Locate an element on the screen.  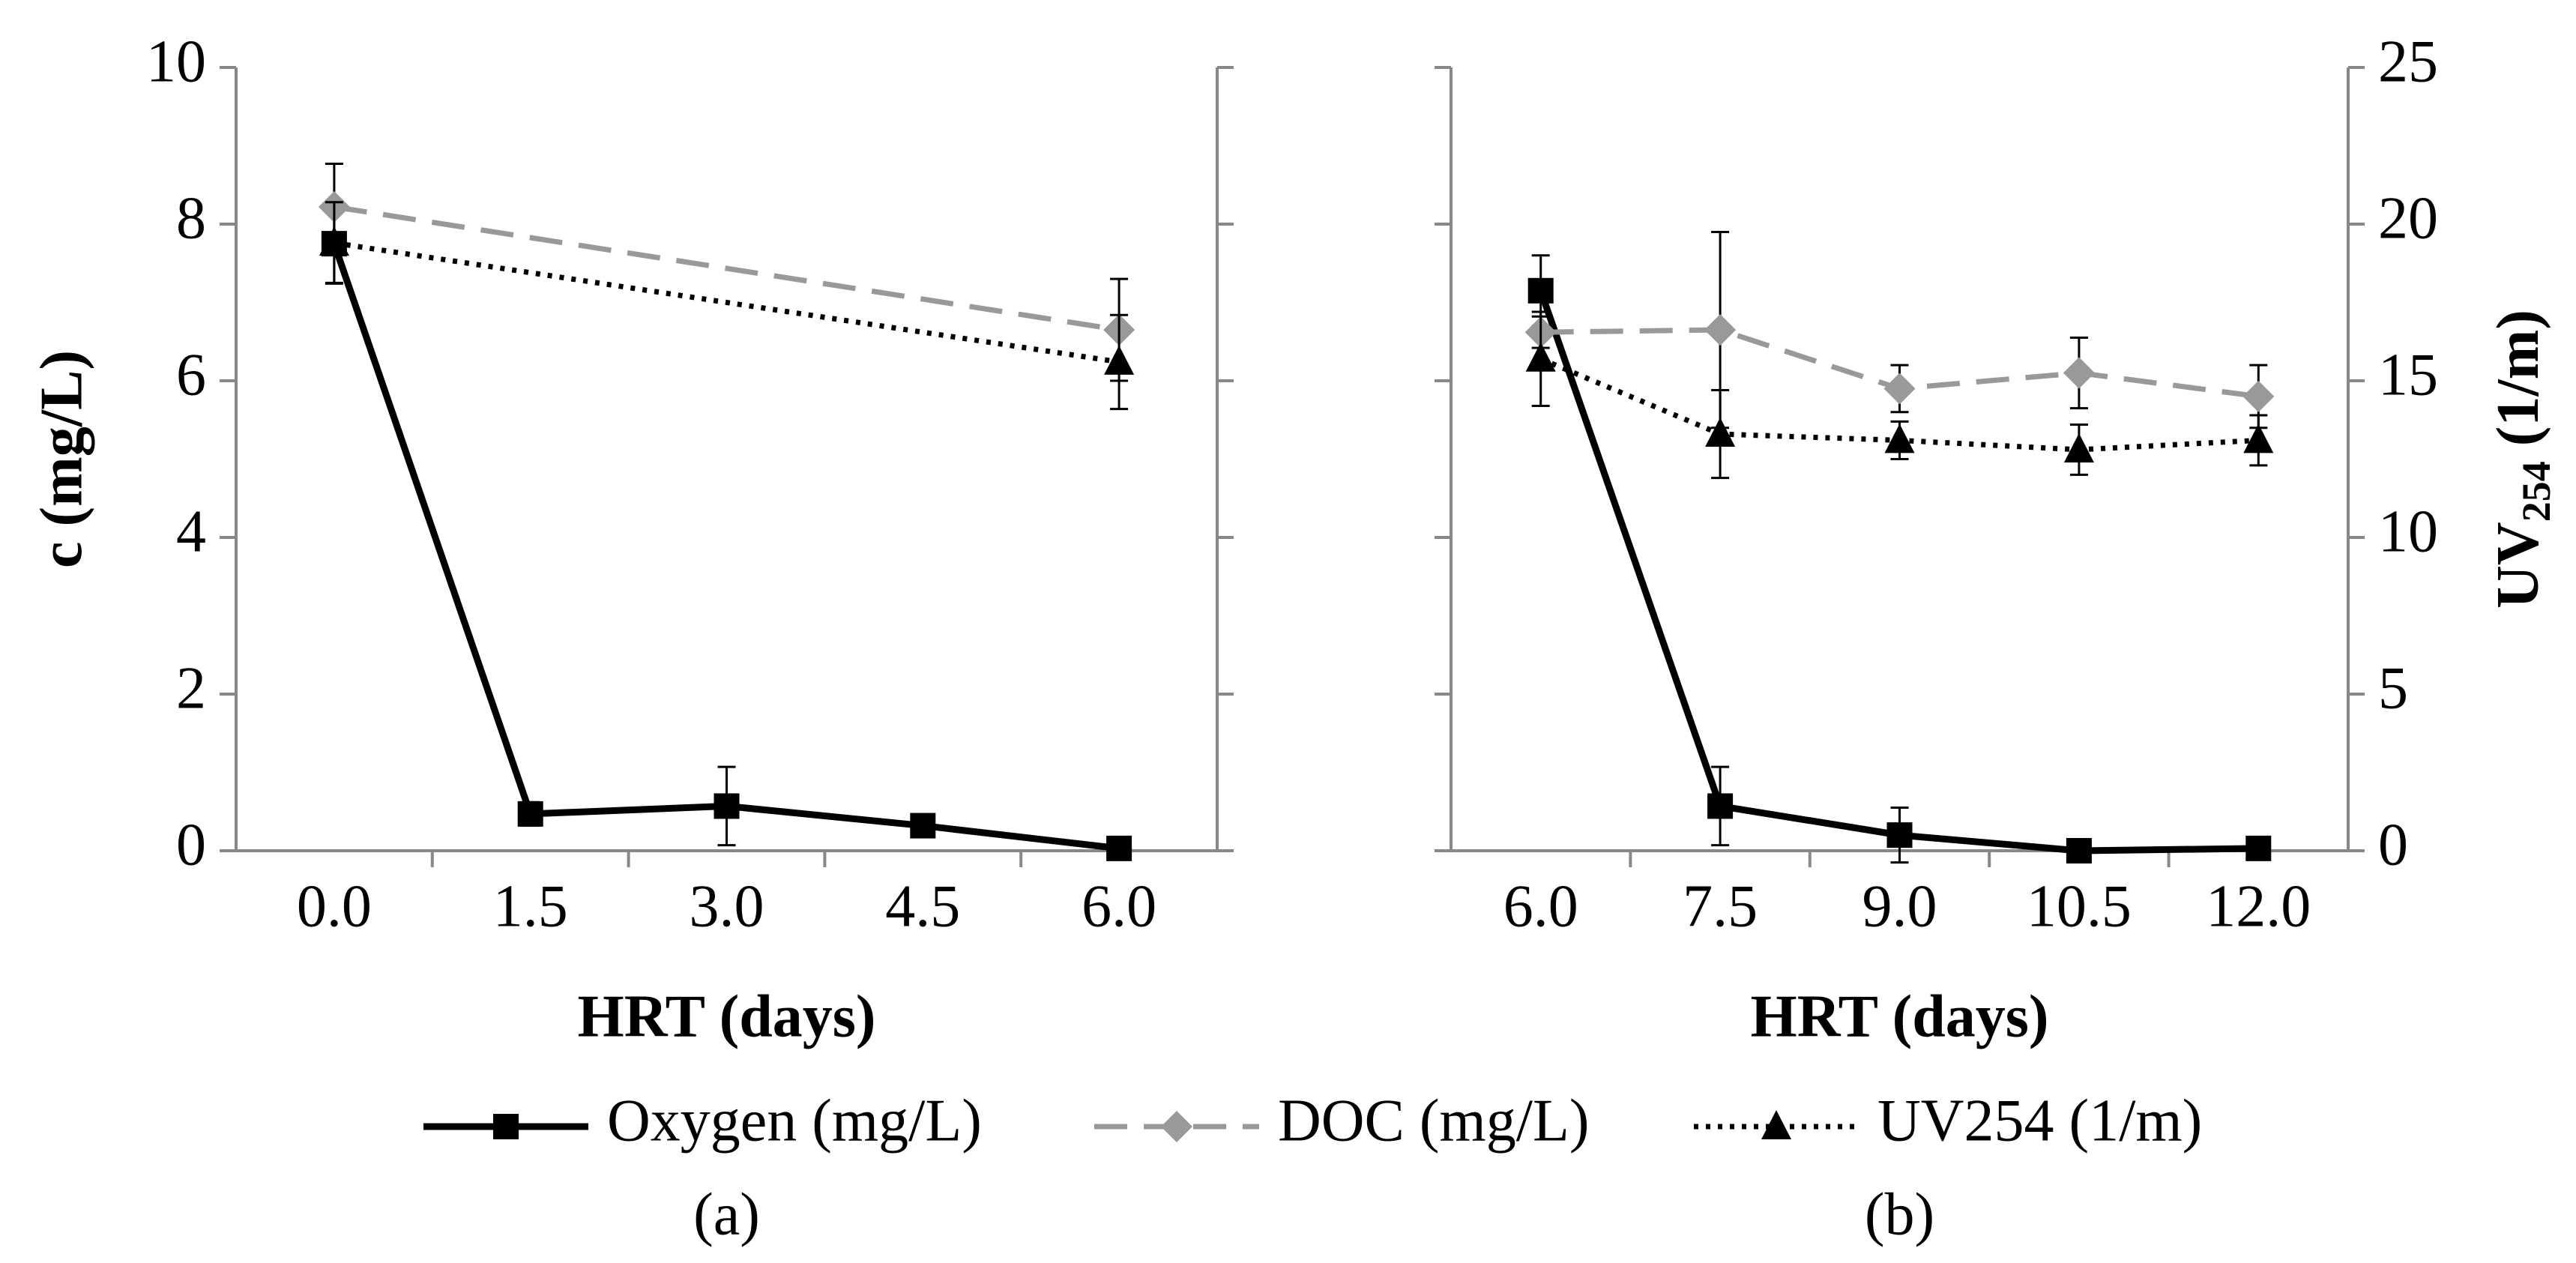
x-tick-label: 7.5 is located at coordinates (1720, 906).